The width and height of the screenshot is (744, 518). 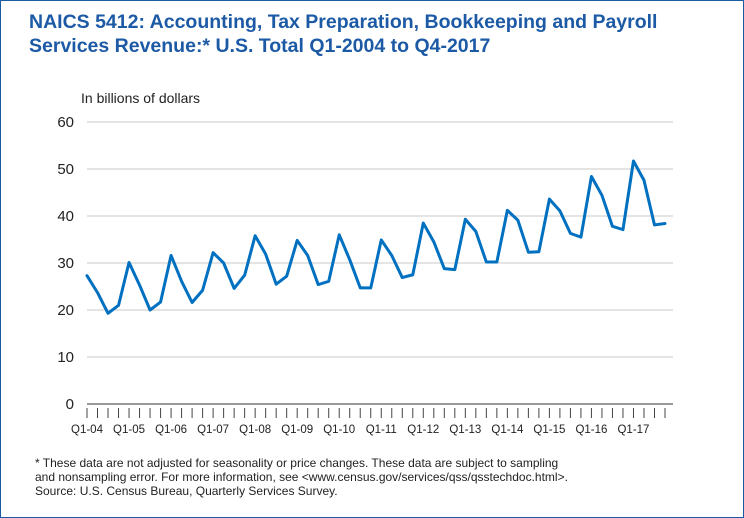 What do you see at coordinates (297, 430) in the screenshot?
I see `x-tick-label: Q1-09` at bounding box center [297, 430].